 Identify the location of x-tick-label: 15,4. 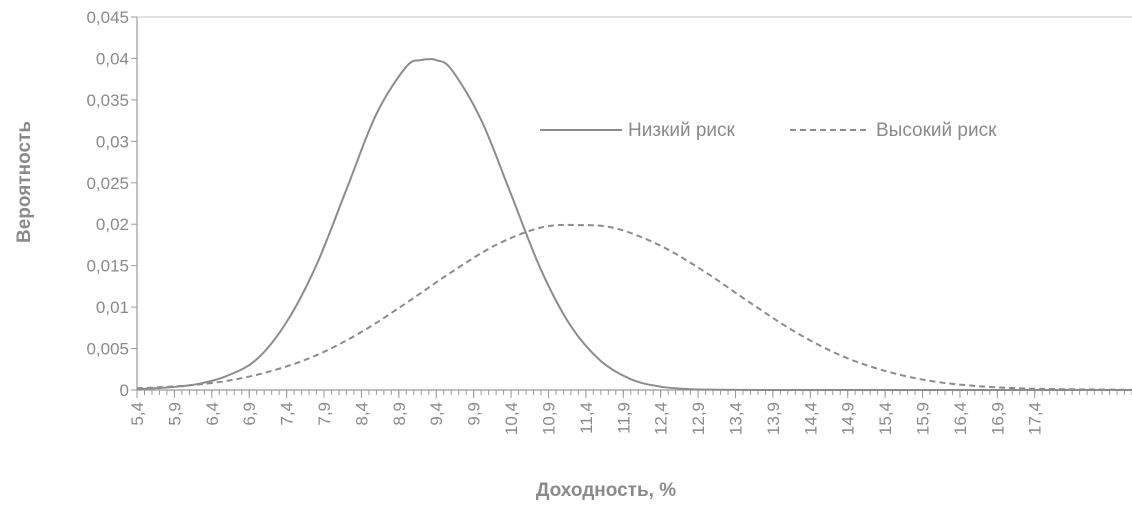
(885, 418).